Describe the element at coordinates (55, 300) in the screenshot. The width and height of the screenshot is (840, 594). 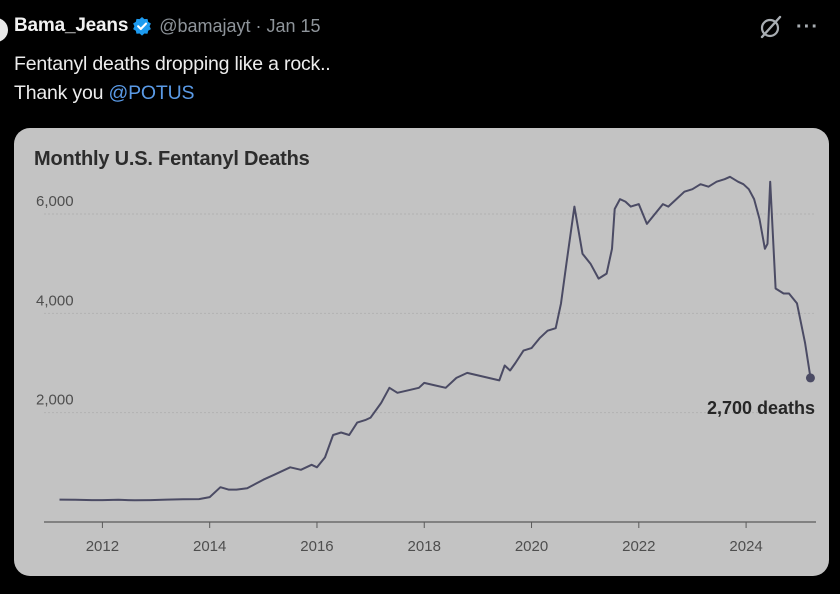
I see `y-tick-label: 4,000` at that location.